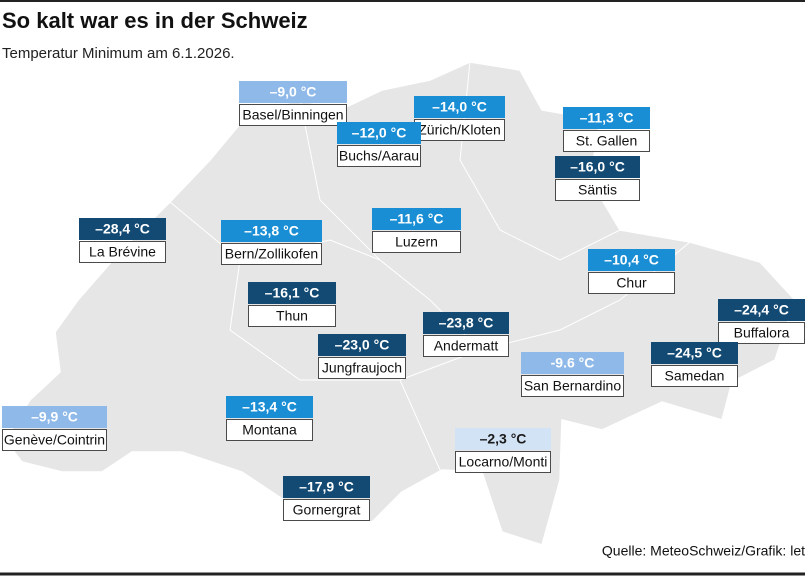 This screenshot has height=576, width=805. I want to click on station-name: St. Gallen, so click(606, 141).